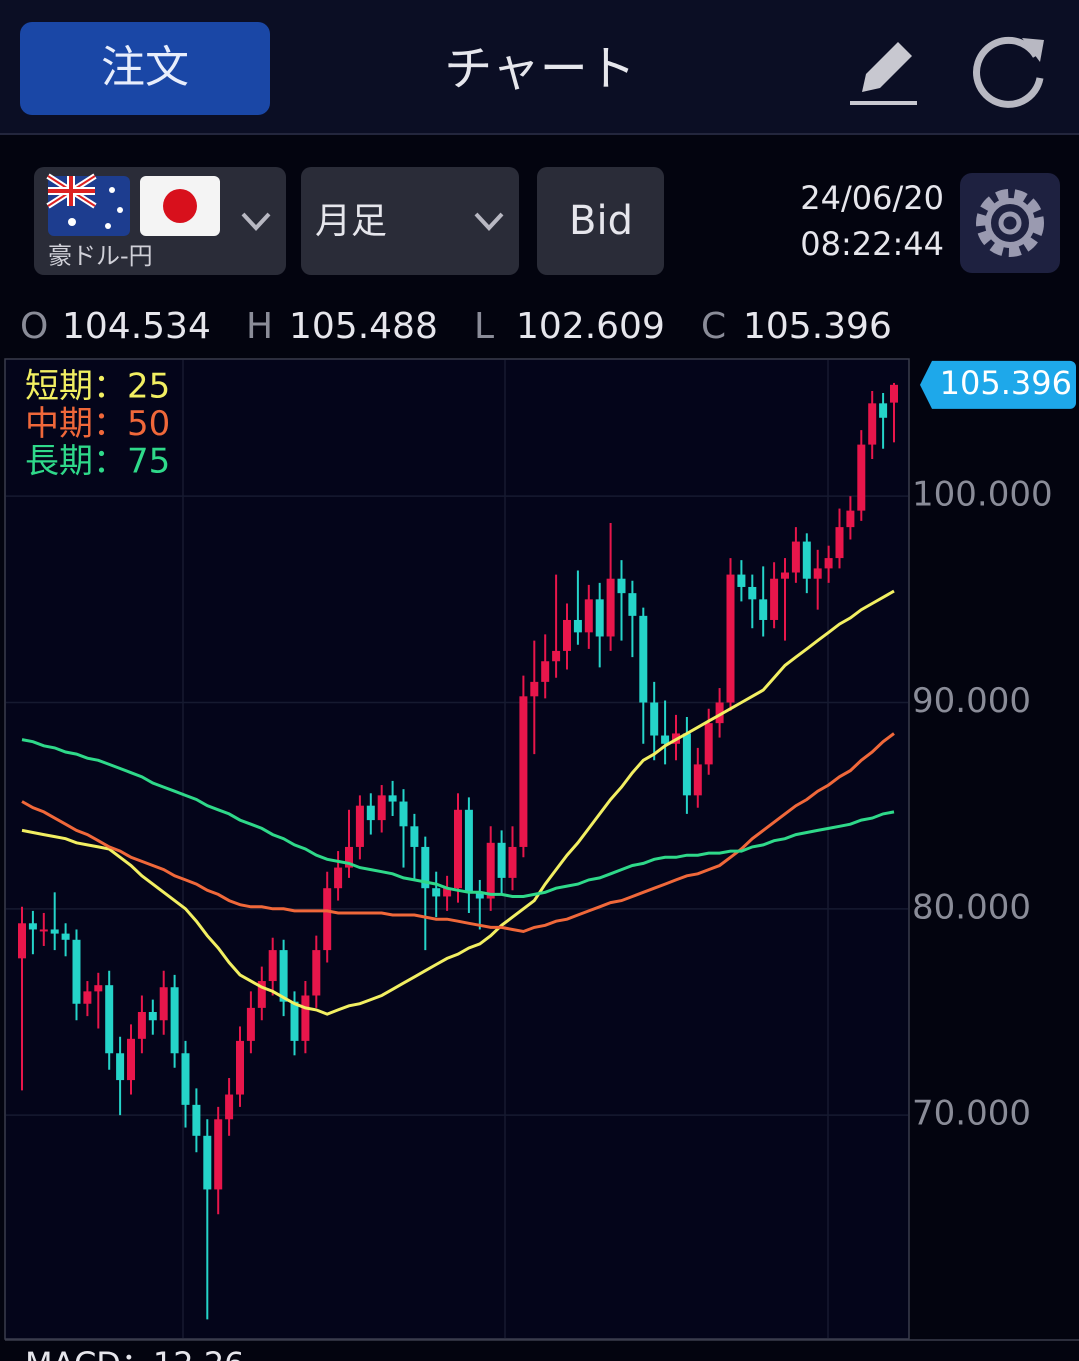 This screenshot has width=1079, height=1361. I want to click on price-tag, so click(998, 384).